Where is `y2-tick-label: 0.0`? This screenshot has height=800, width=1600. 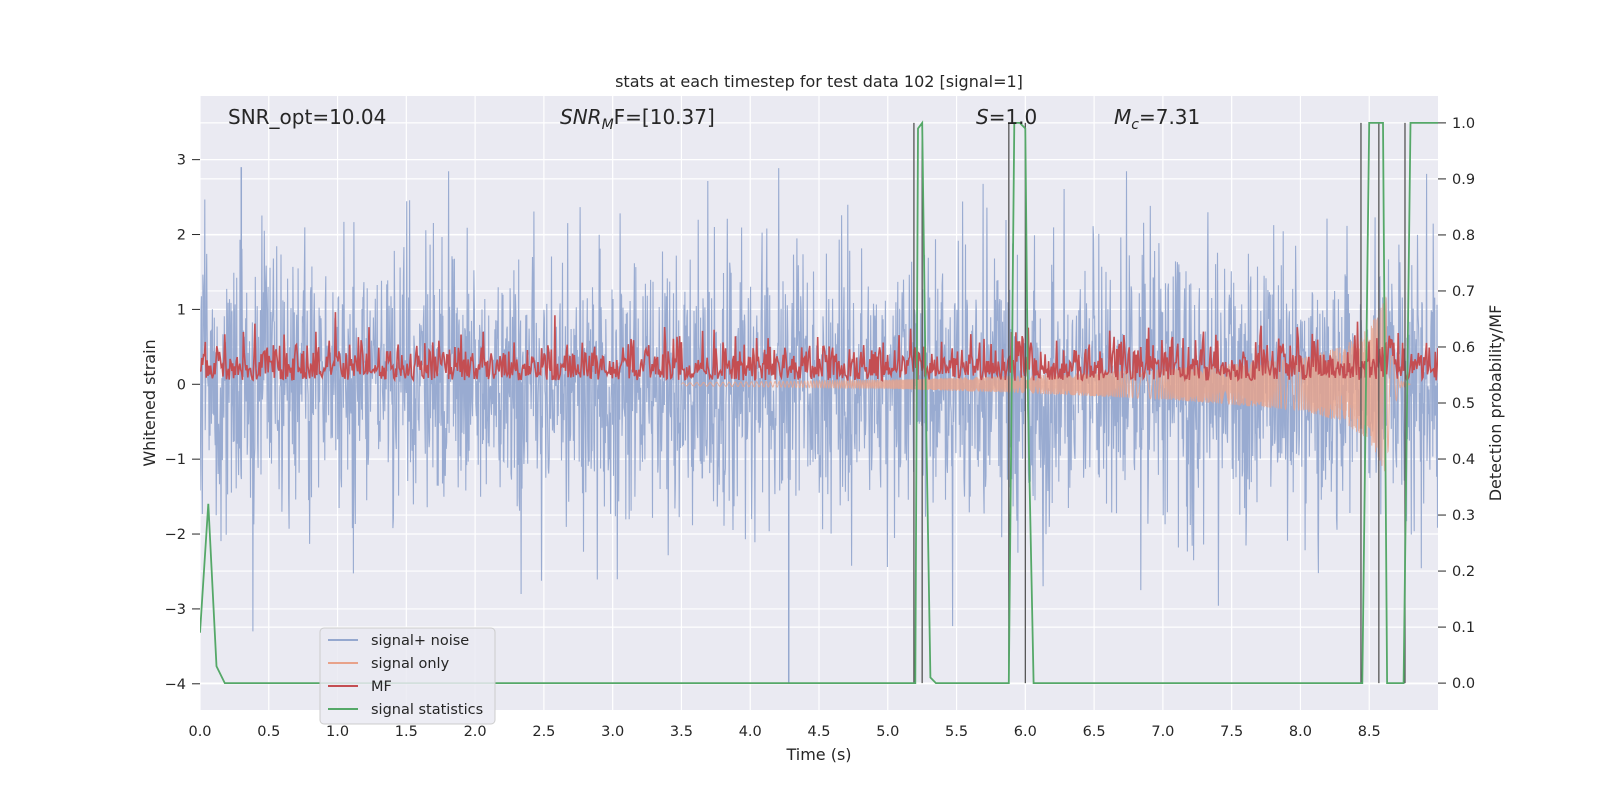
y2-tick-label: 0.0 is located at coordinates (1463, 684).